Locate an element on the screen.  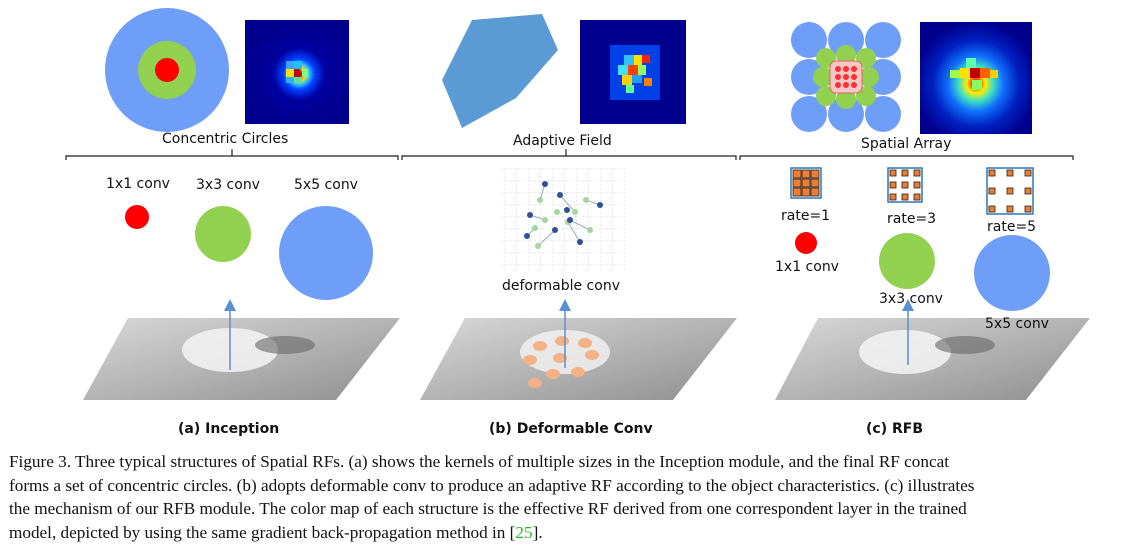
heatmap-b is located at coordinates (633, 72).